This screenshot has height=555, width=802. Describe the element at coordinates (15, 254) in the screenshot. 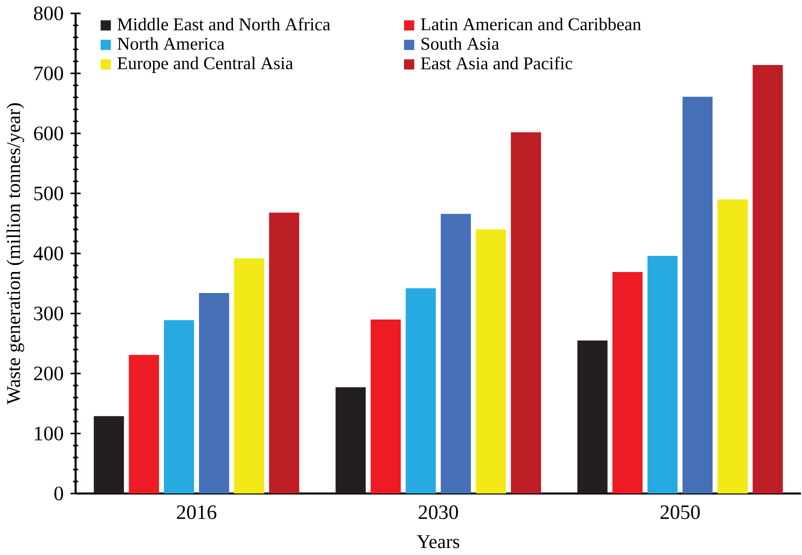

I see `y-axis-title: Waste generation (million tonnes/year)` at that location.